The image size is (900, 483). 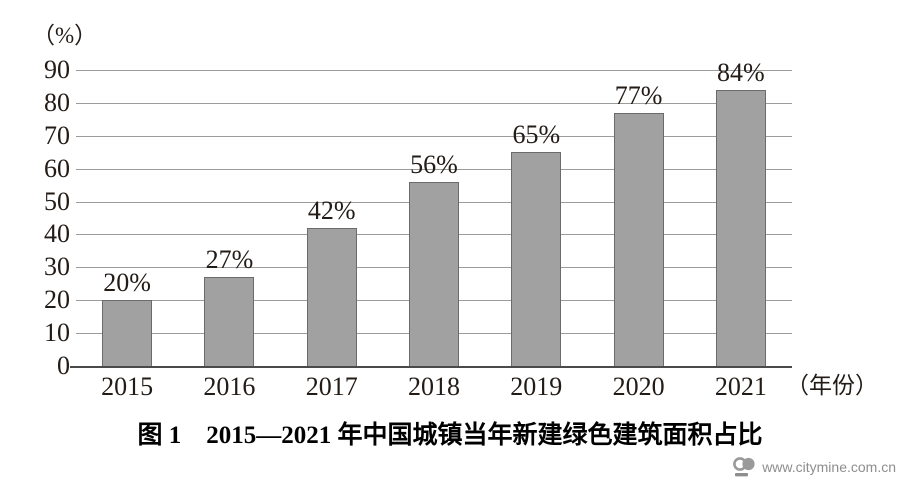 What do you see at coordinates (65, 35) in the screenshot?
I see `y-axis-unit-label: （%）` at bounding box center [65, 35].